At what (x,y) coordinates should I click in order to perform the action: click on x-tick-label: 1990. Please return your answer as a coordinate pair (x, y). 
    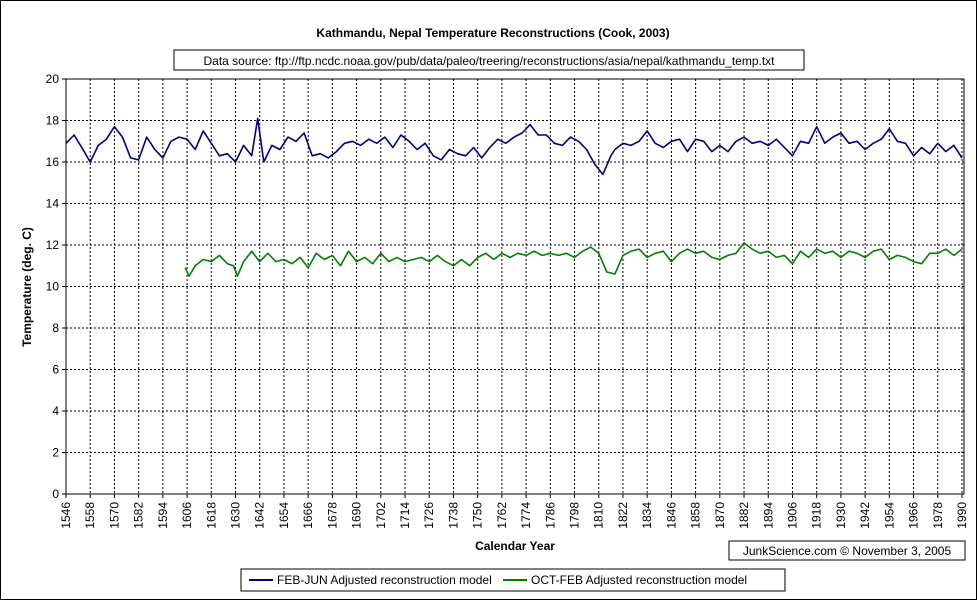
    Looking at the image, I should click on (962, 515).